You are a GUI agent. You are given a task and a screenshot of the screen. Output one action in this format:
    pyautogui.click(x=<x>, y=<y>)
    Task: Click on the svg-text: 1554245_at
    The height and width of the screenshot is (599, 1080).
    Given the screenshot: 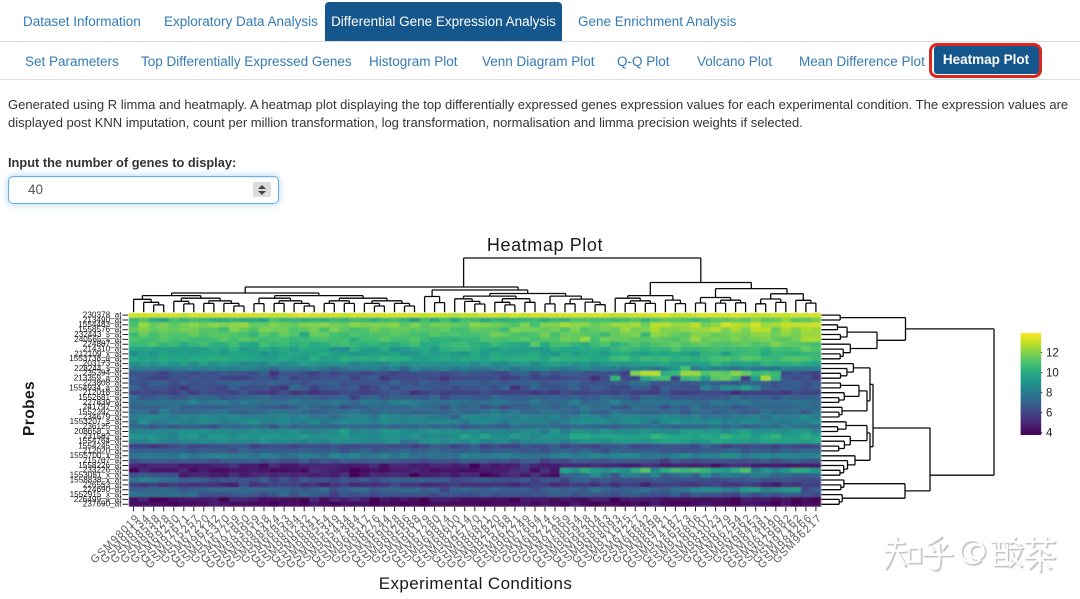 What is the action you would take?
    pyautogui.click(x=100, y=446)
    